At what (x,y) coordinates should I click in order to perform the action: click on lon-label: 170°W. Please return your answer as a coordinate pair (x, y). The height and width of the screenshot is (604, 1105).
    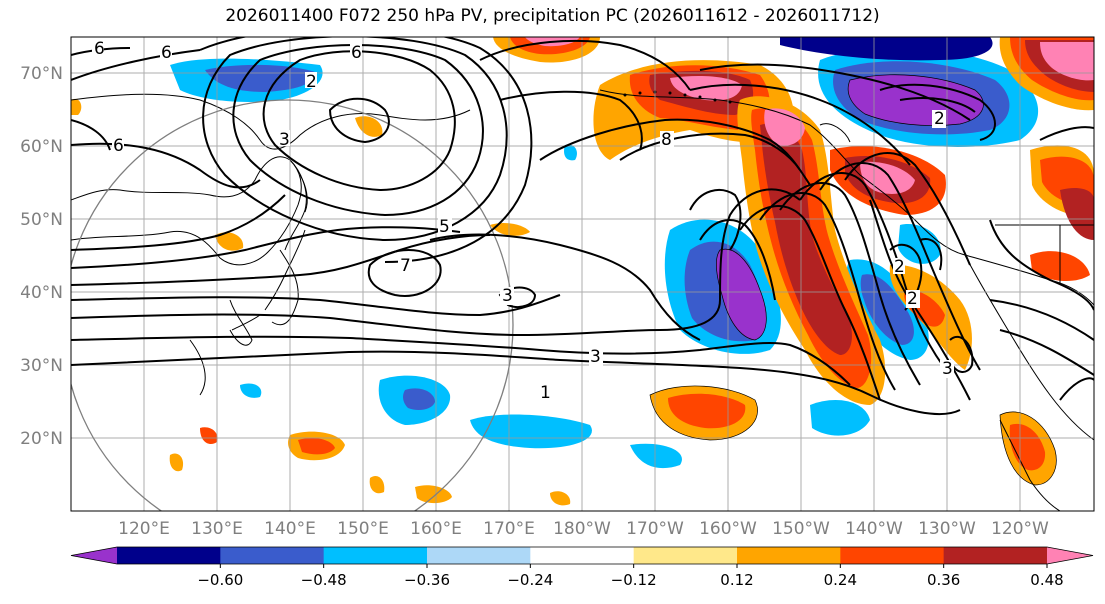
    Looking at the image, I should click on (655, 529).